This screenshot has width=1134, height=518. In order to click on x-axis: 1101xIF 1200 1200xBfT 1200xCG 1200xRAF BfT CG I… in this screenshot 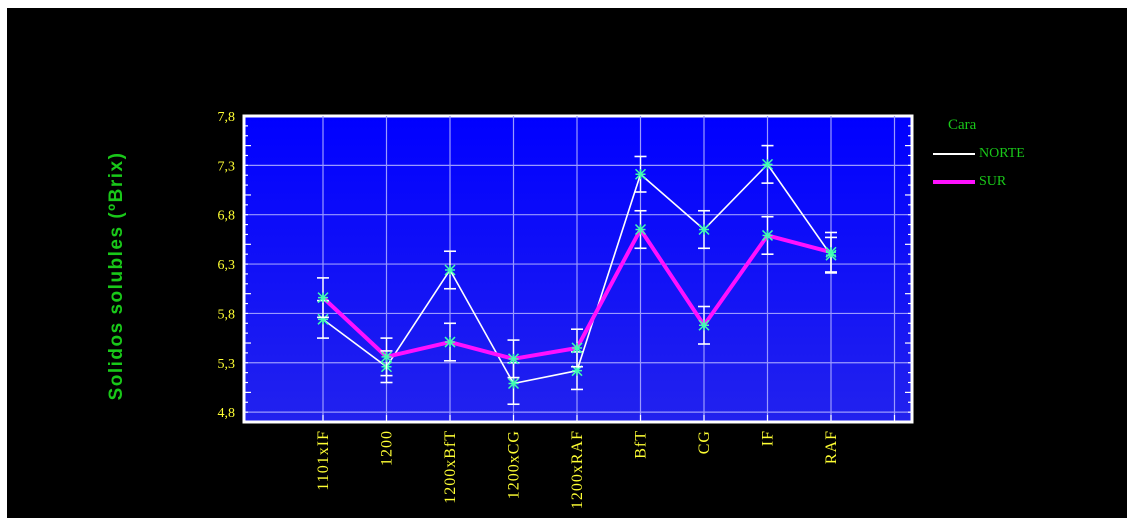, I will do `click(577, 469)`.